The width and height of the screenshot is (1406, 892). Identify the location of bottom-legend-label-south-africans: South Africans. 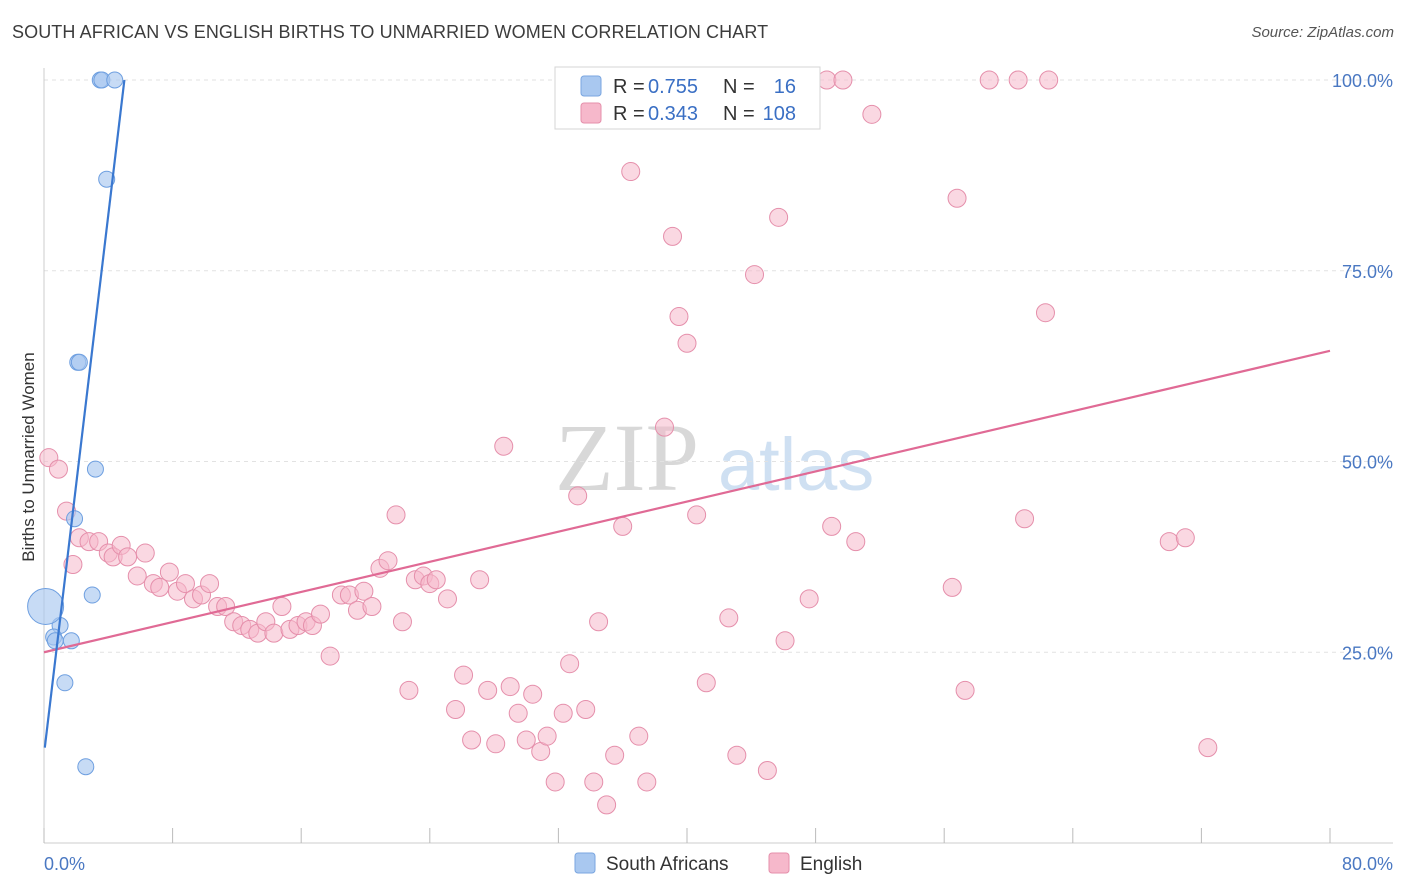
(667, 864).